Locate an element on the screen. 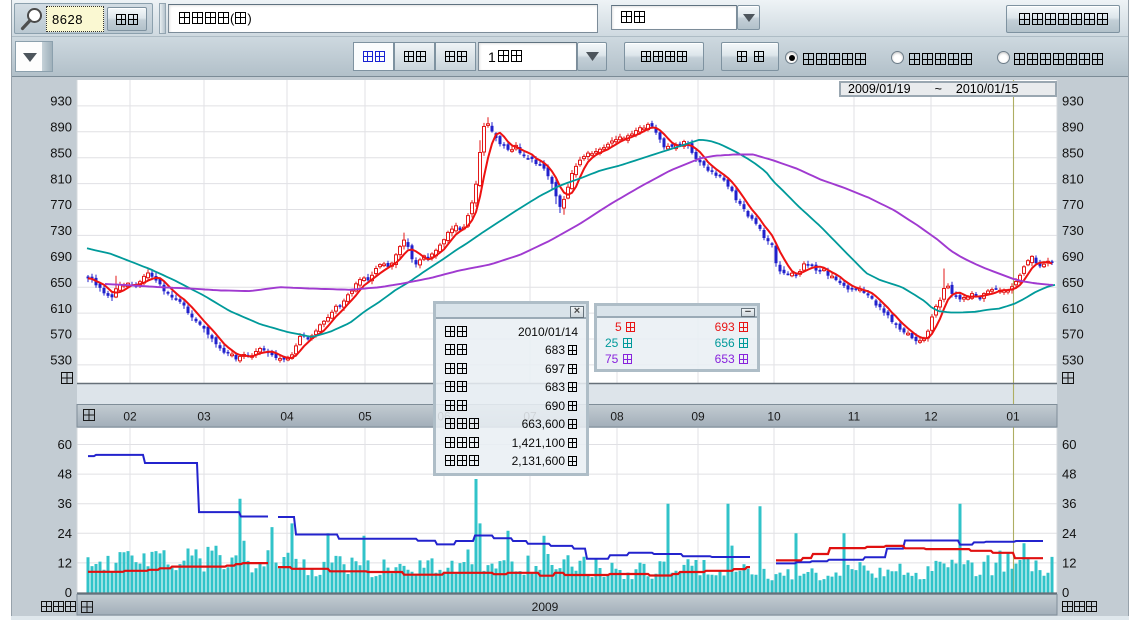 Image resolution: width=1137 pixels, height=620 pixels. svg-text: 11 is located at coordinates (854, 417).